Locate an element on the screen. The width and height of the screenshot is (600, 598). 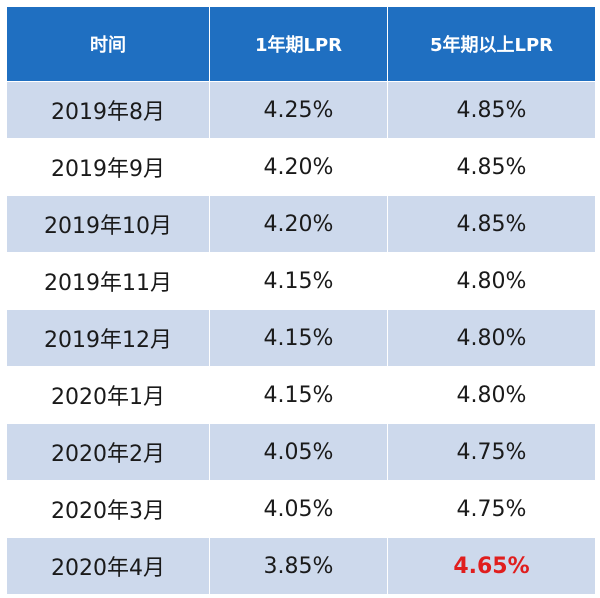
header-5y-lpr: 5年期以上LPR is located at coordinates (491, 44).